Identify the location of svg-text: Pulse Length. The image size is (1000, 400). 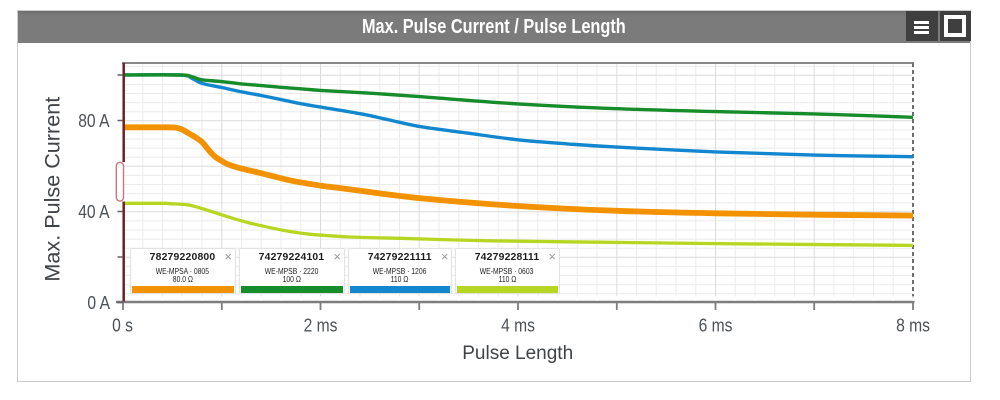
(517, 353).